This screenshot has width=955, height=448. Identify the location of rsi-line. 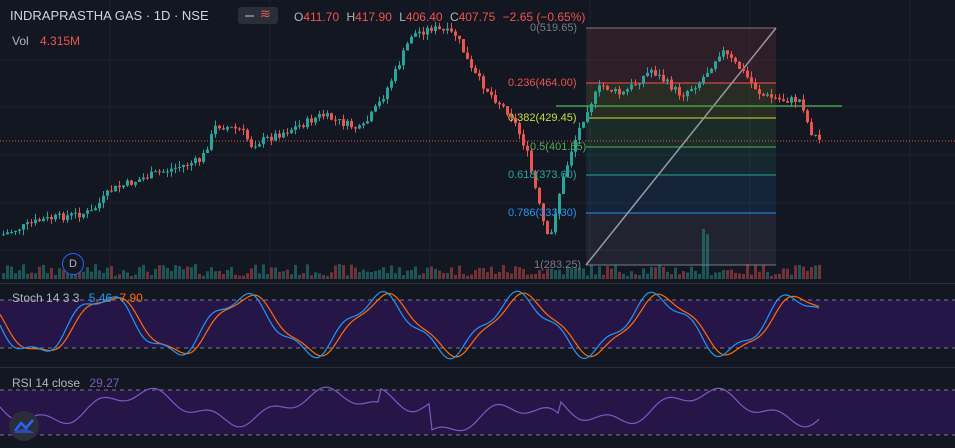
(410, 409).